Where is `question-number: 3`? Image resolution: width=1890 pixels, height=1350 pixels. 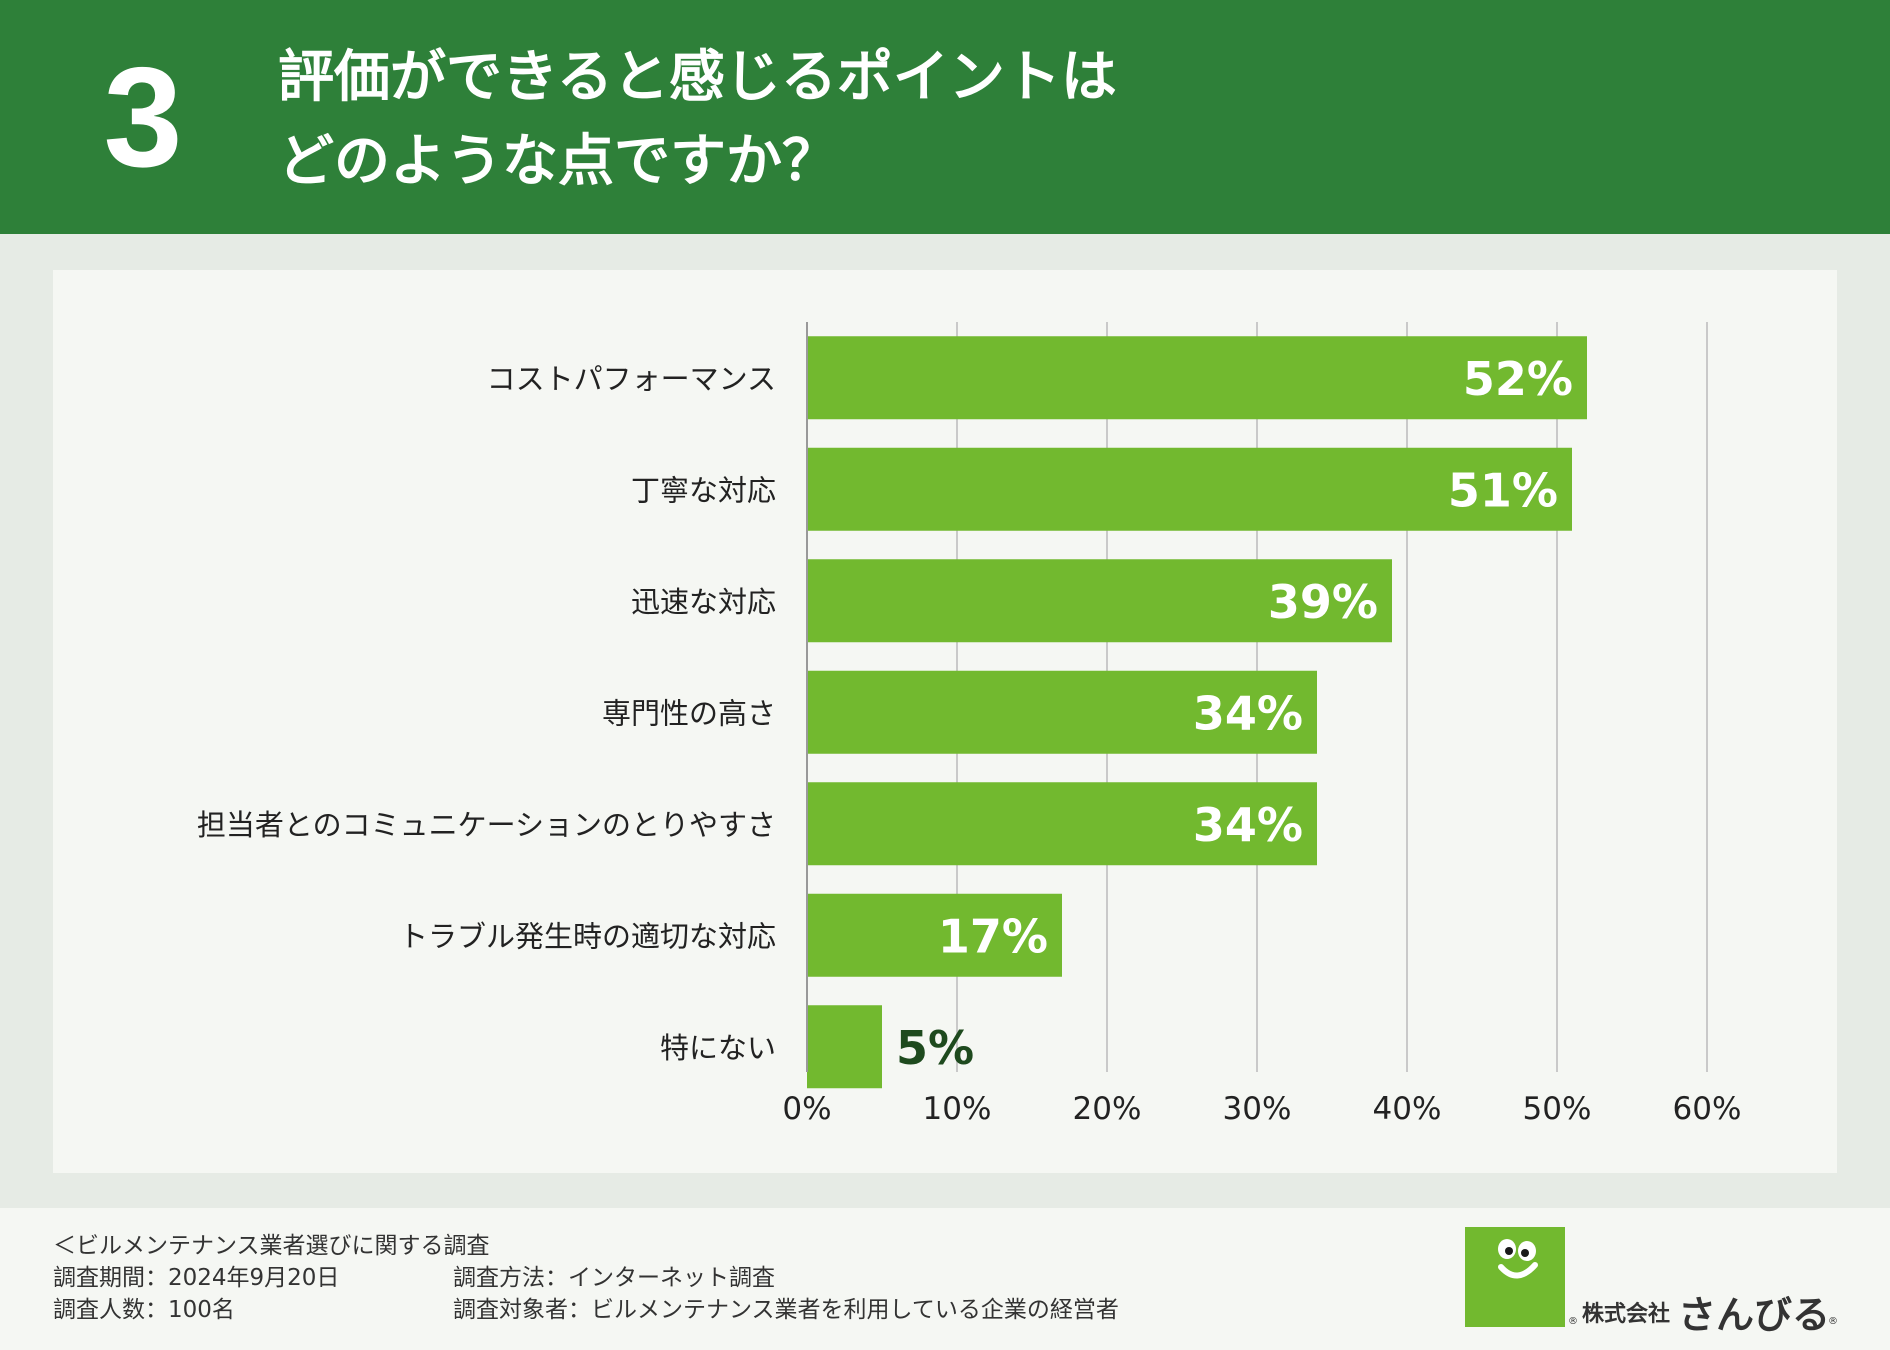
question-number: 3 is located at coordinates (143, 117).